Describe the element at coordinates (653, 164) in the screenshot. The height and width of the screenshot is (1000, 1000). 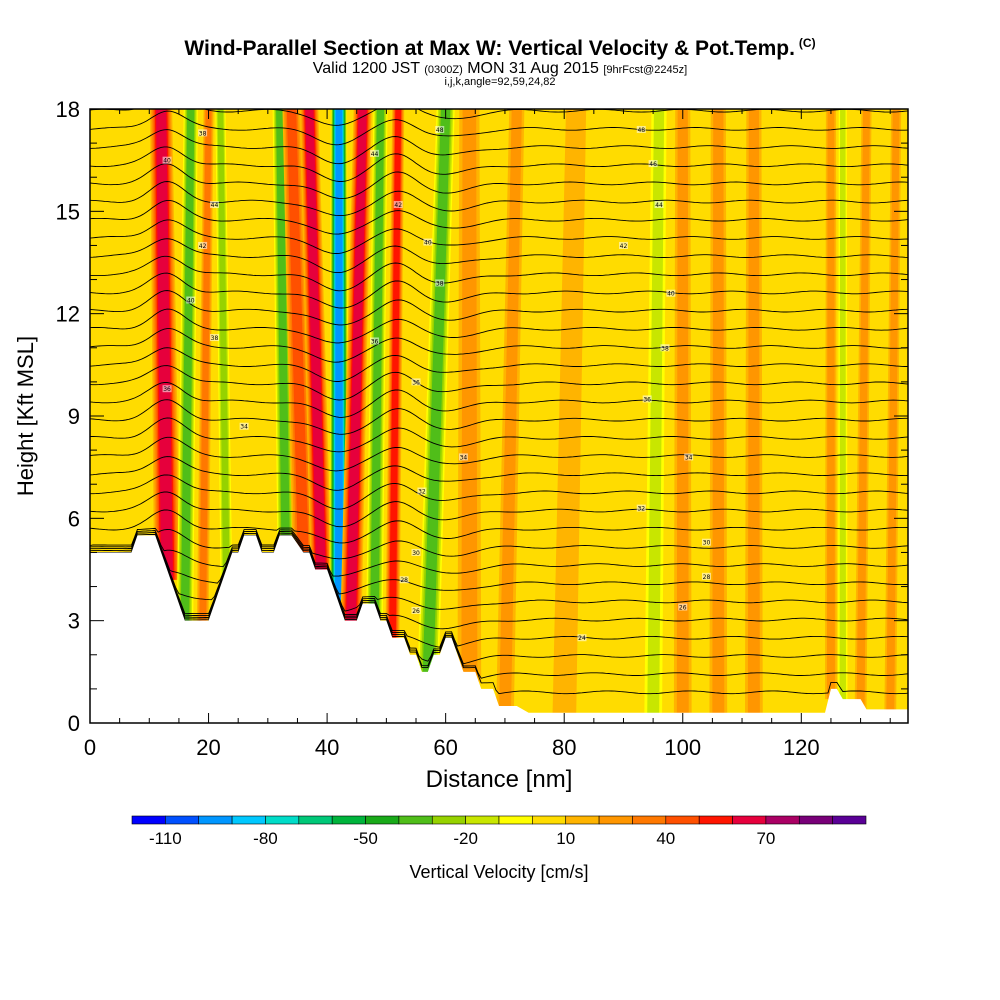
I see `contour-label: 46` at that location.